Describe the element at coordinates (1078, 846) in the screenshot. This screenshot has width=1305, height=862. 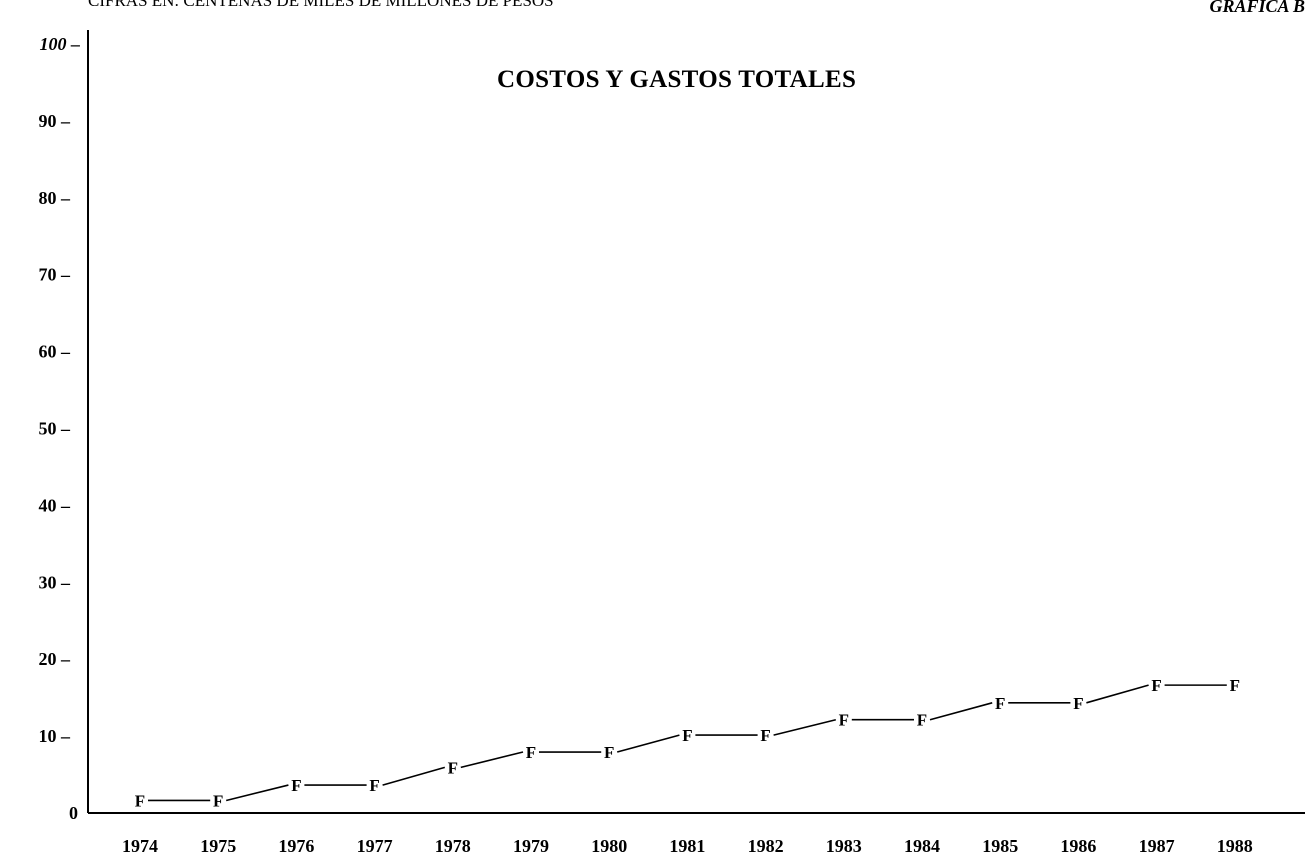
I see `x-tick-label: 1986` at that location.